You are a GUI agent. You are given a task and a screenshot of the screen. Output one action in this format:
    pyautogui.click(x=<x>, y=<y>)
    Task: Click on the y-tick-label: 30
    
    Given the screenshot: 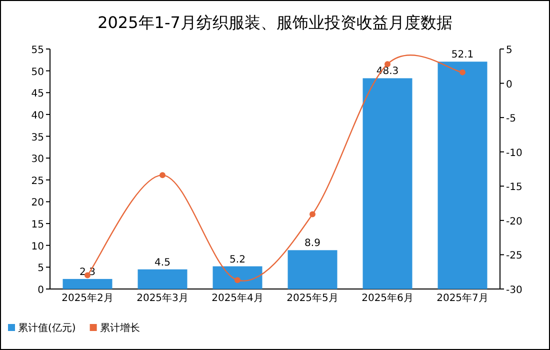 What is the action you would take?
    pyautogui.click(x=37, y=160)
    